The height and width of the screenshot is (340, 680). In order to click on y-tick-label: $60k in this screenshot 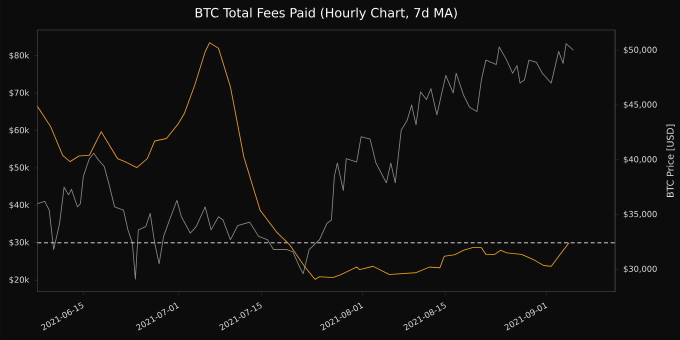, I will do `click(19, 130)`.